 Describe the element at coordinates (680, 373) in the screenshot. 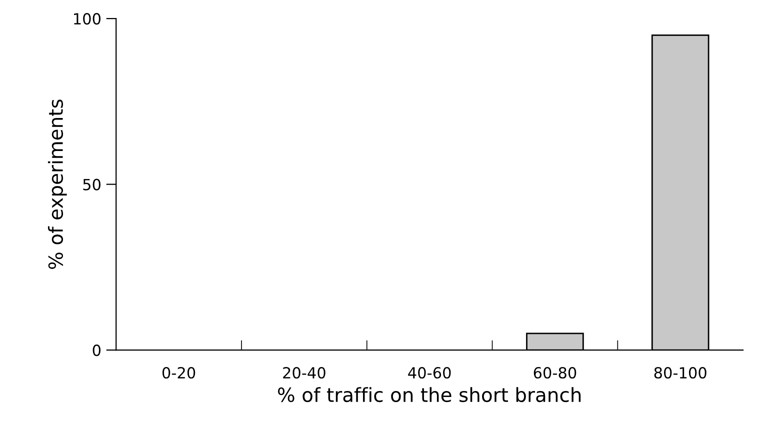

I see `x-tick-label: 80-100` at that location.